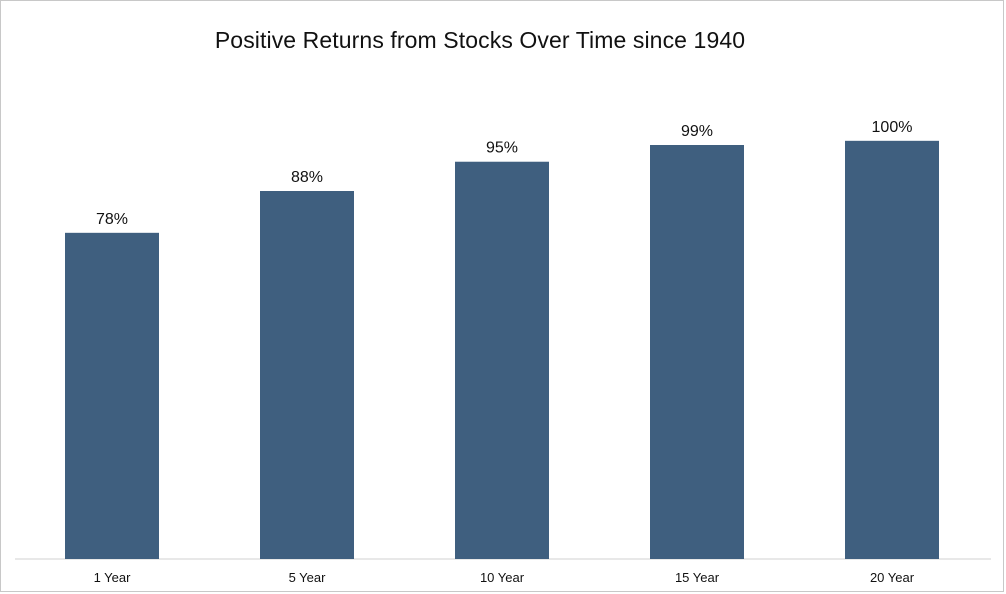 Image resolution: width=1006 pixels, height=594 pixels. I want to click on bar-10-year, so click(502, 360).